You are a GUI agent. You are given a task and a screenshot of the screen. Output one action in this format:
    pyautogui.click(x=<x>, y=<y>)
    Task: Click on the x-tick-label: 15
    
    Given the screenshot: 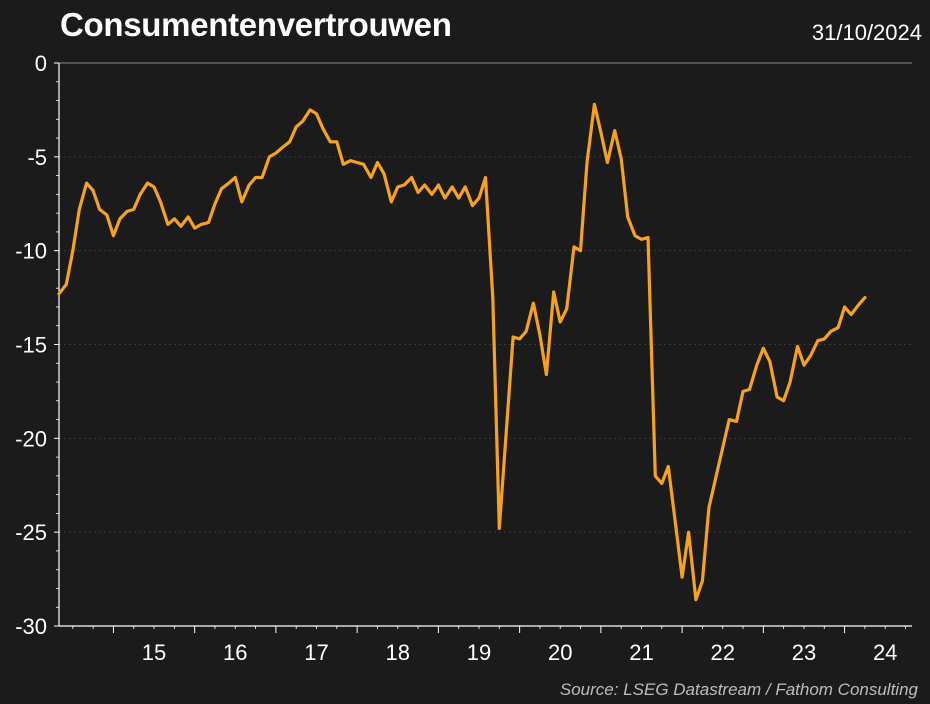 What is the action you would take?
    pyautogui.click(x=154, y=652)
    